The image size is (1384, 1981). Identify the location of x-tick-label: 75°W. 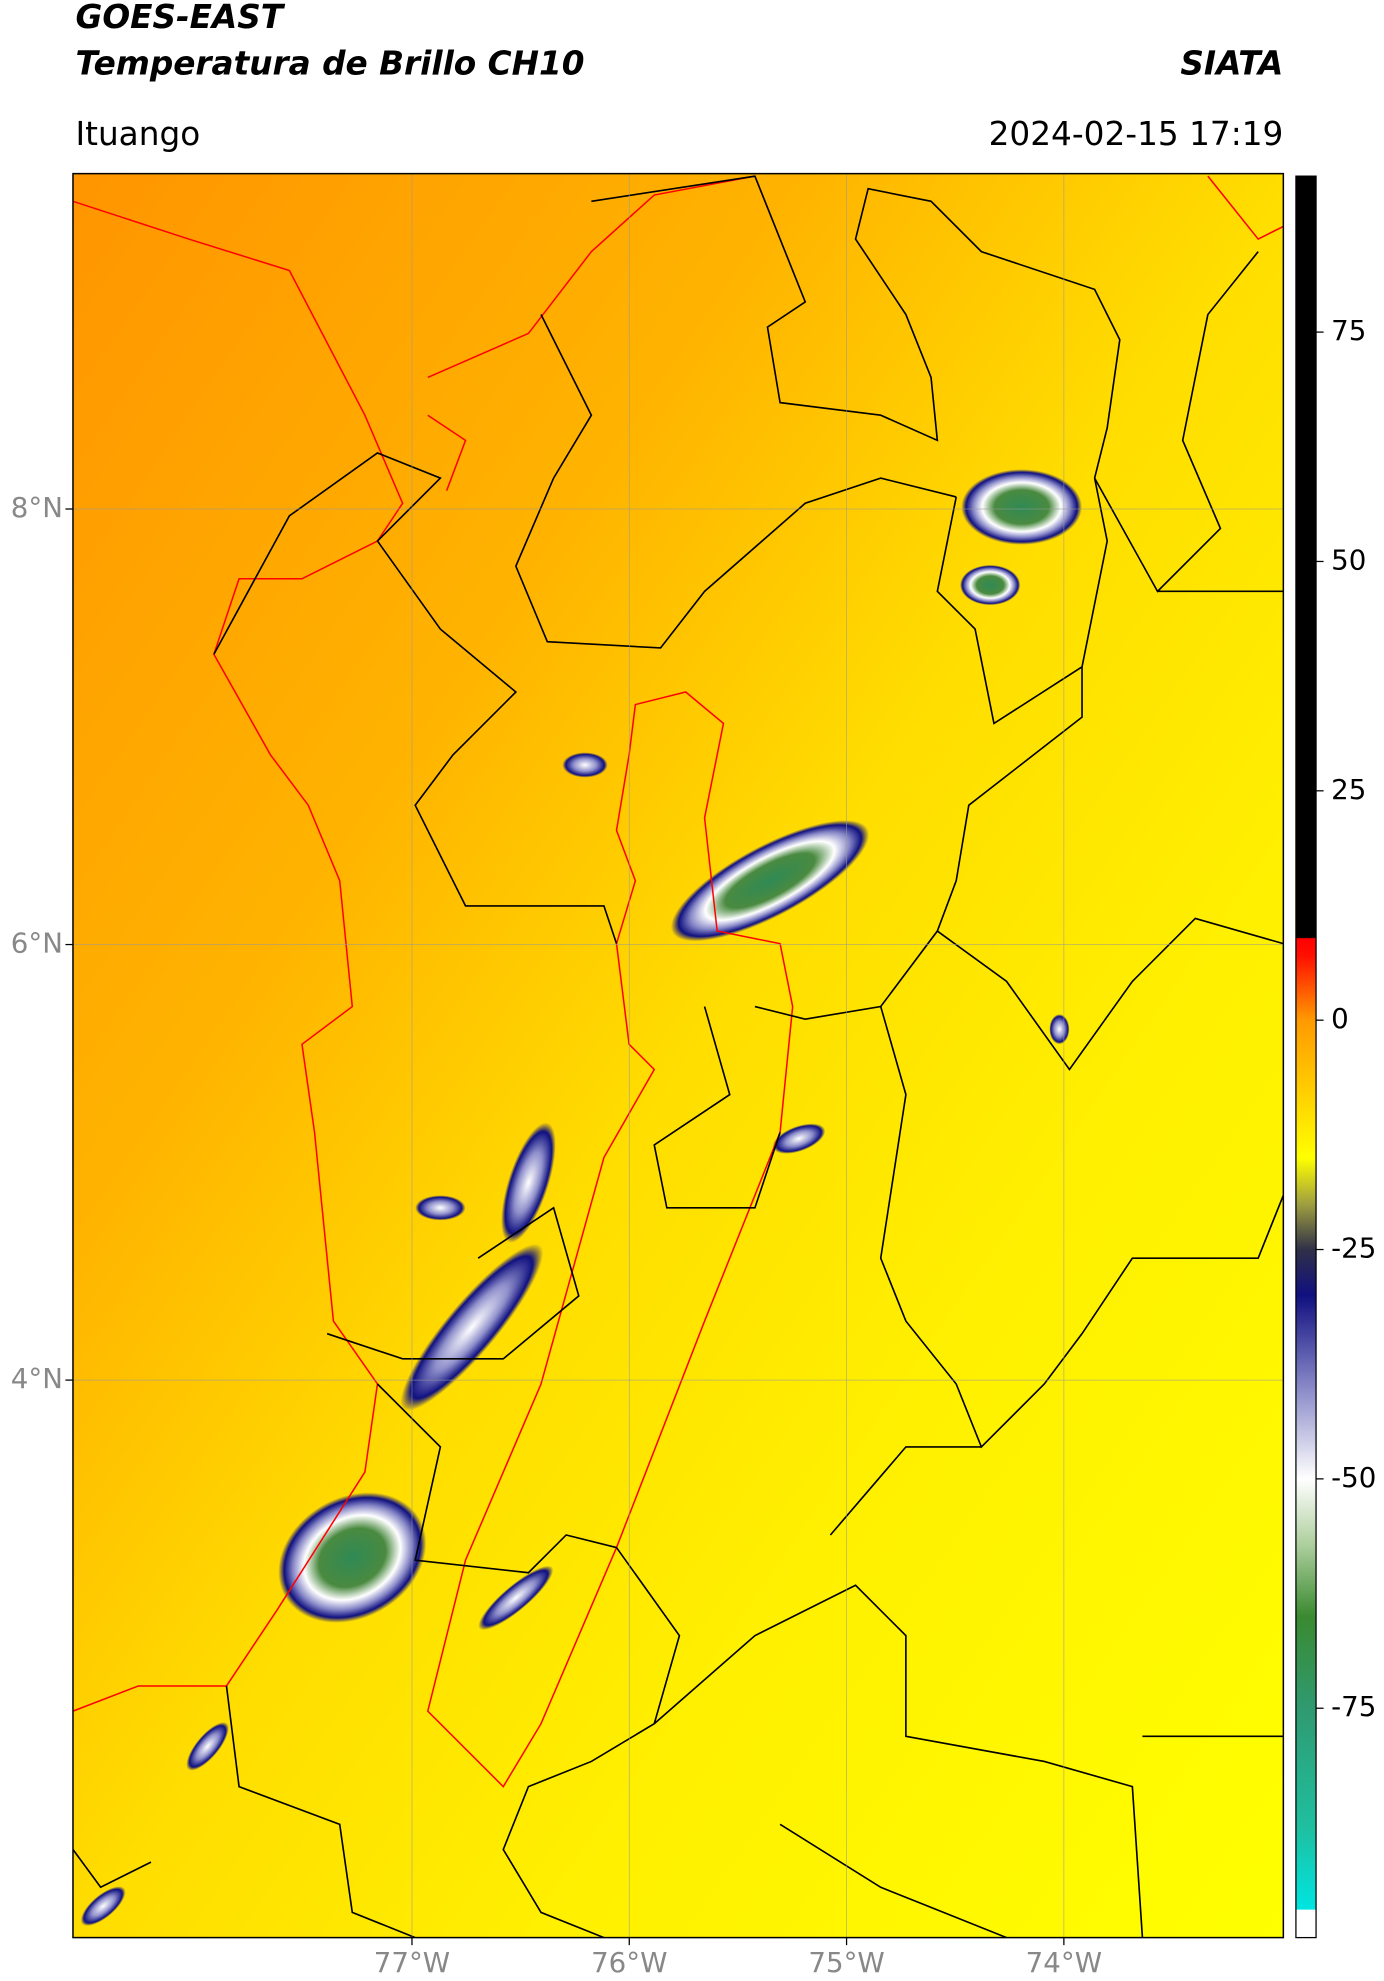
(846, 1962).